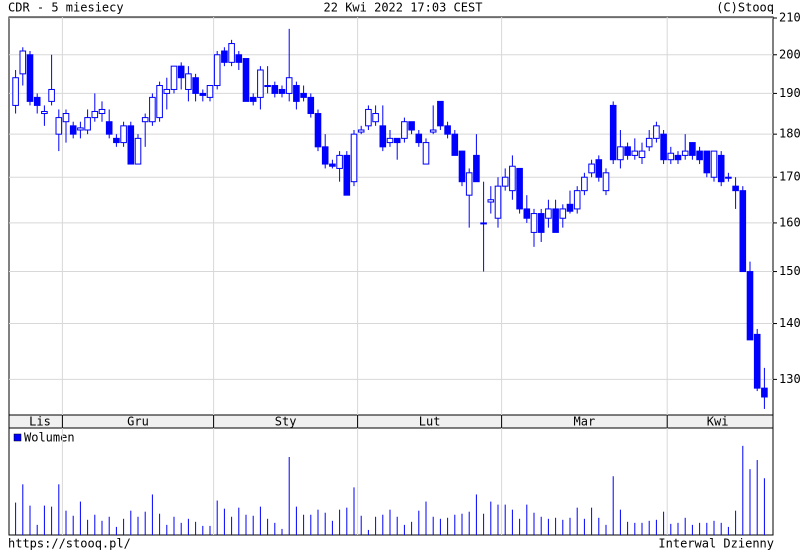  I want to click on month-label: Sty, so click(286, 422).